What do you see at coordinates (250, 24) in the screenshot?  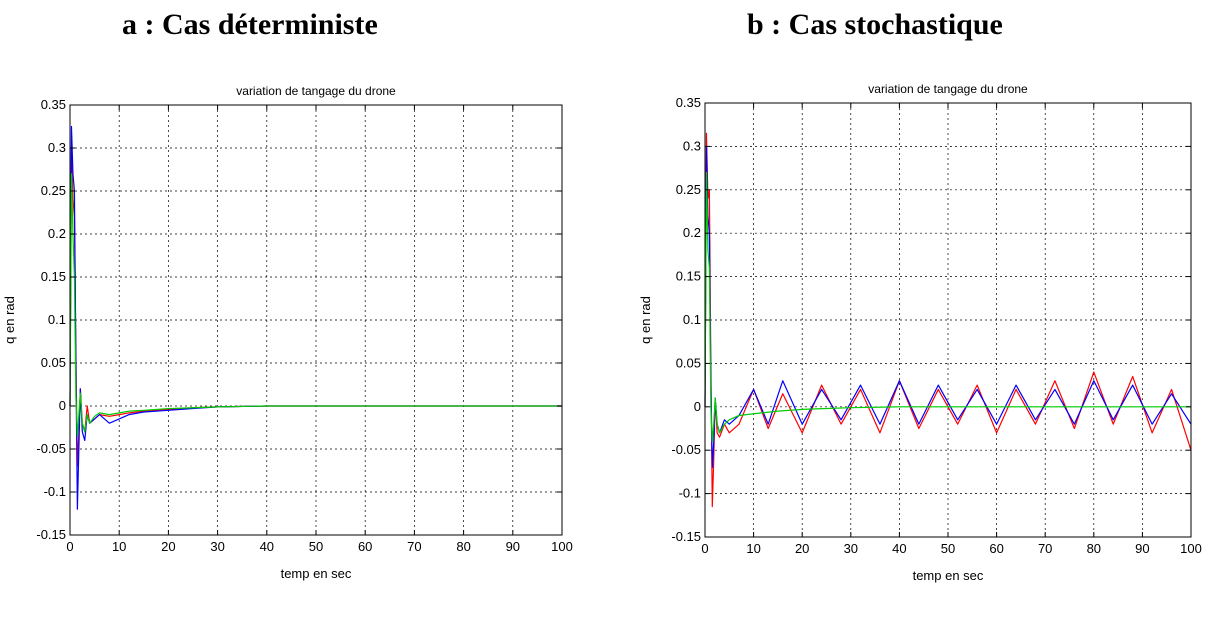 I see `heading-cas-deterministe: a : Cas déterministe` at bounding box center [250, 24].